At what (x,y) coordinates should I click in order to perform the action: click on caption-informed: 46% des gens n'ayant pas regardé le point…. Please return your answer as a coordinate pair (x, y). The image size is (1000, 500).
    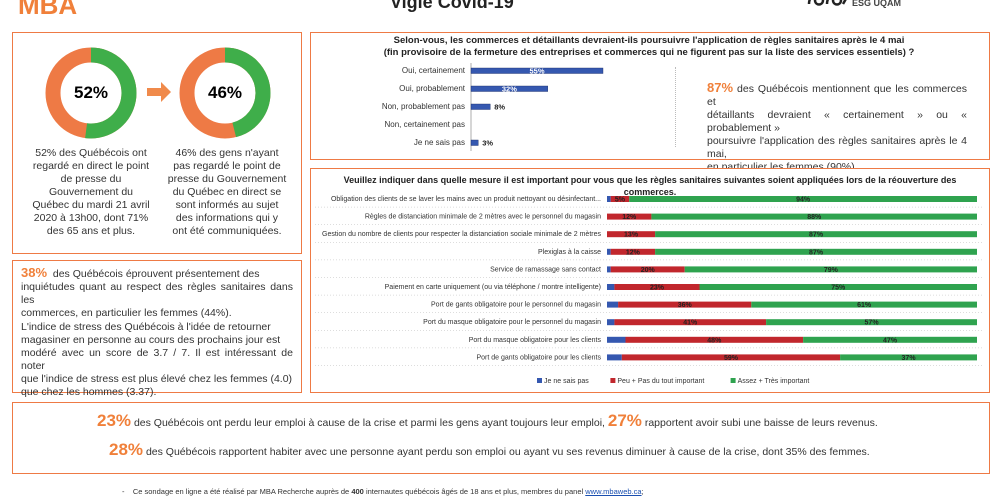
    Looking at the image, I should click on (227, 192).